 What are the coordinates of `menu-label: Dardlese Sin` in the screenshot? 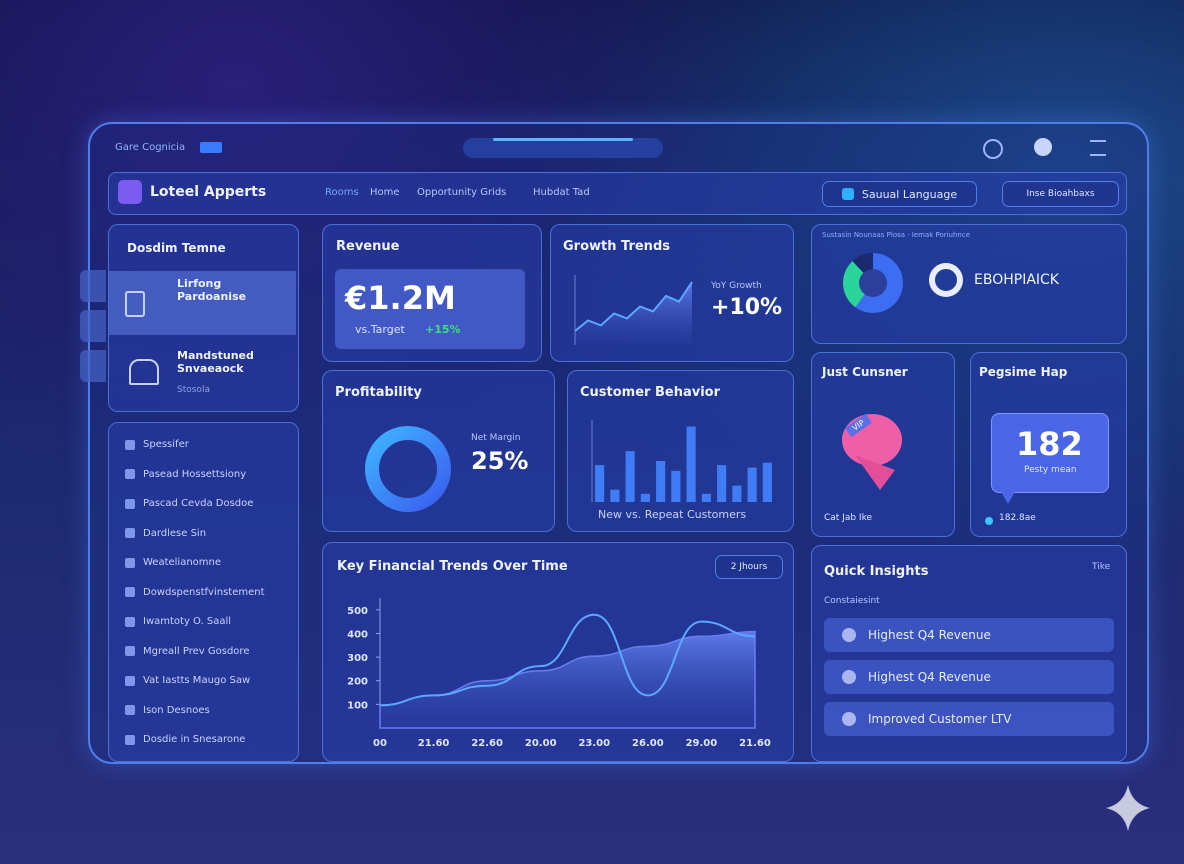 It's located at (175, 533).